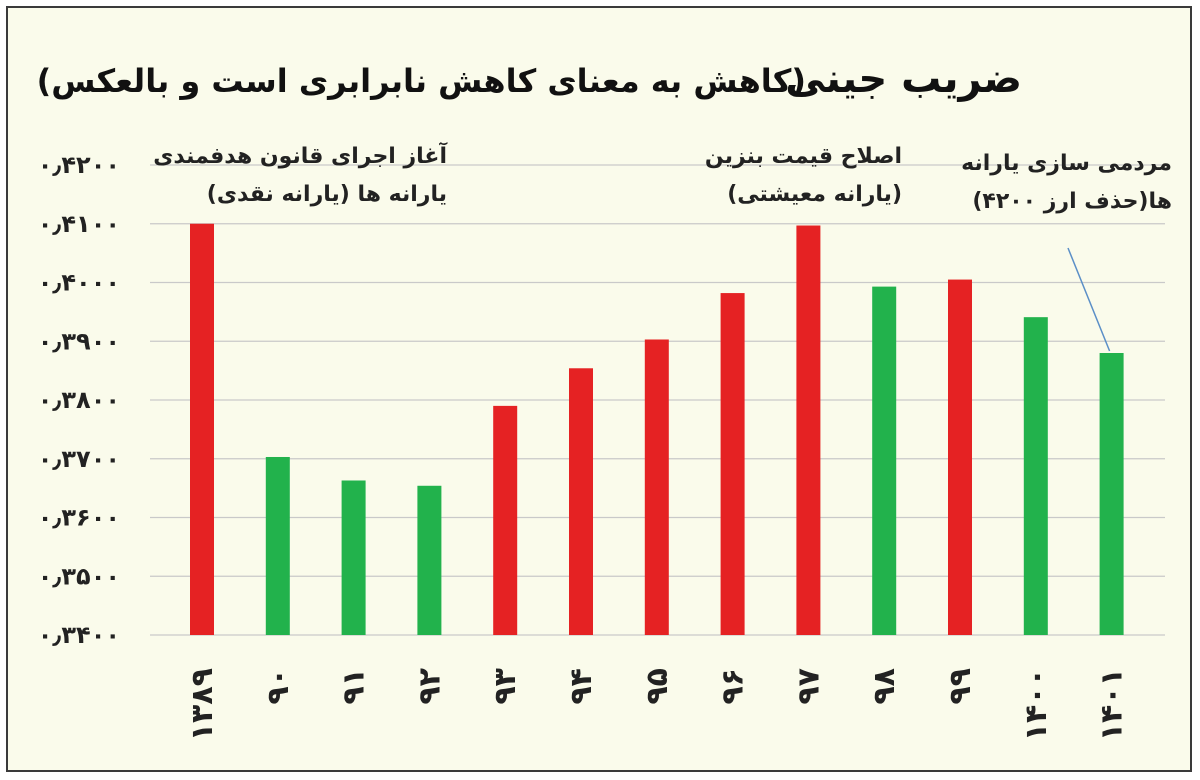 The width and height of the screenshot is (1200, 780). Describe the element at coordinates (1112, 704) in the screenshot. I see `x-tick-label: ۱۴۰۱` at that location.